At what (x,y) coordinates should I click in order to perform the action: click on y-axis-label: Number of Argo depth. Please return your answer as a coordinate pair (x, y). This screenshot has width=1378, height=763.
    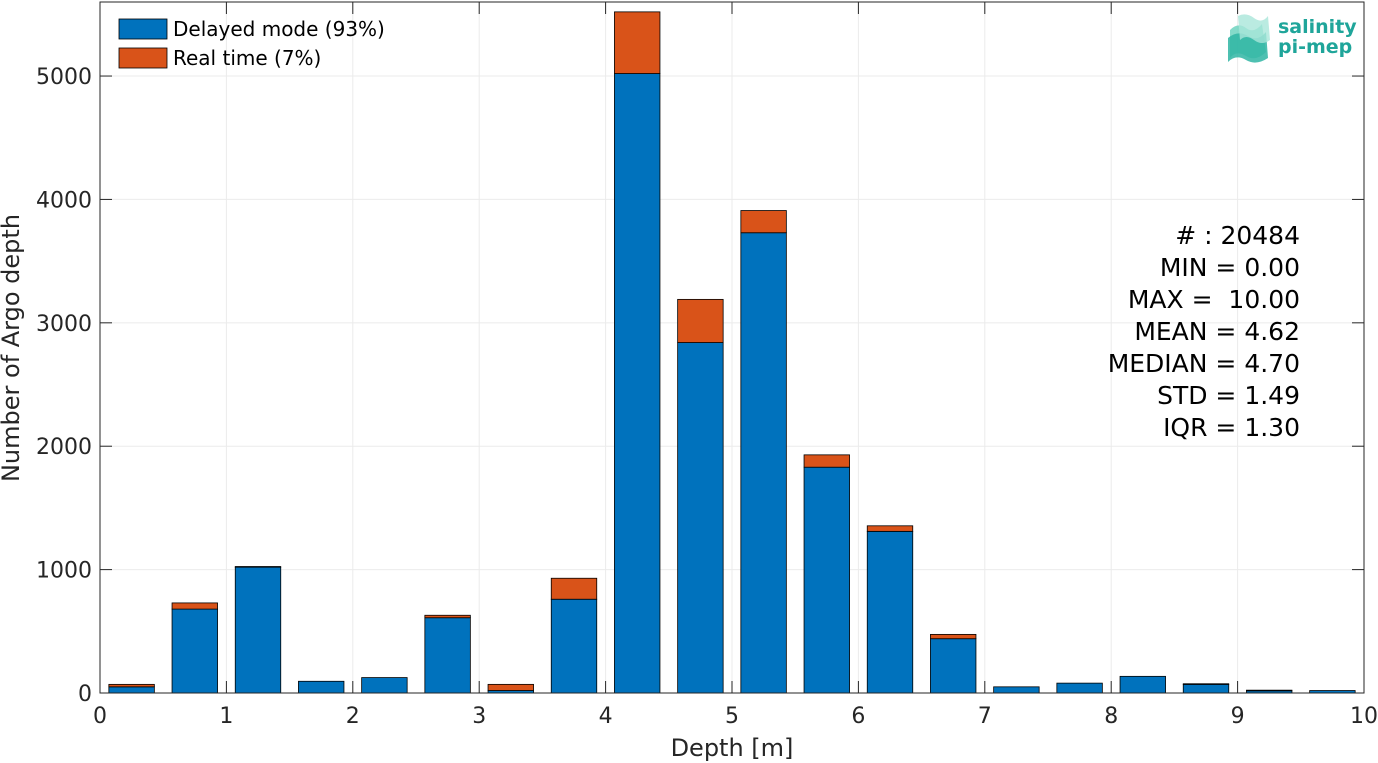
    Looking at the image, I should click on (12, 348).